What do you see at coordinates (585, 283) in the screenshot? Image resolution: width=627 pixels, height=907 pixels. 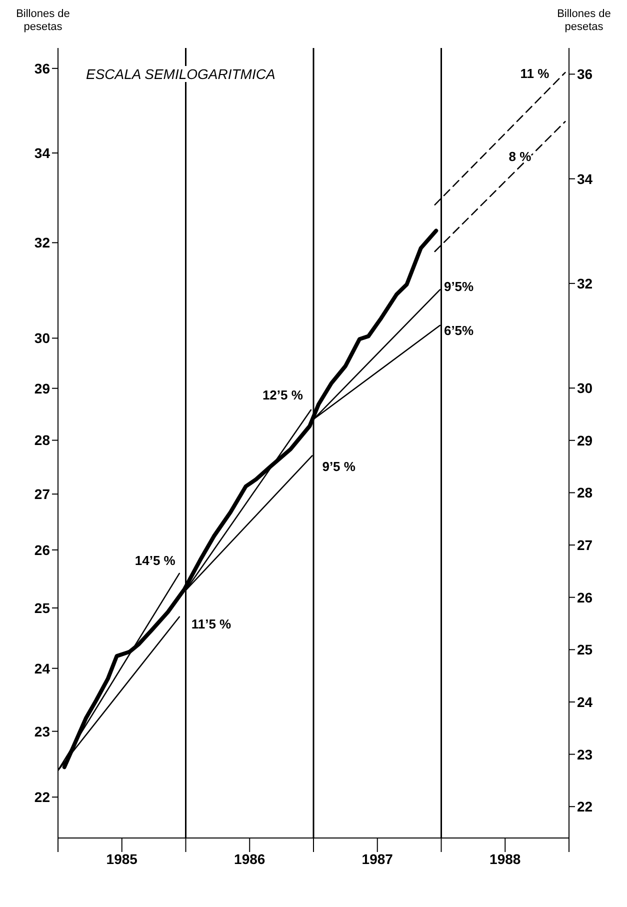 I see `y2-tick-label: 32` at bounding box center [585, 283].